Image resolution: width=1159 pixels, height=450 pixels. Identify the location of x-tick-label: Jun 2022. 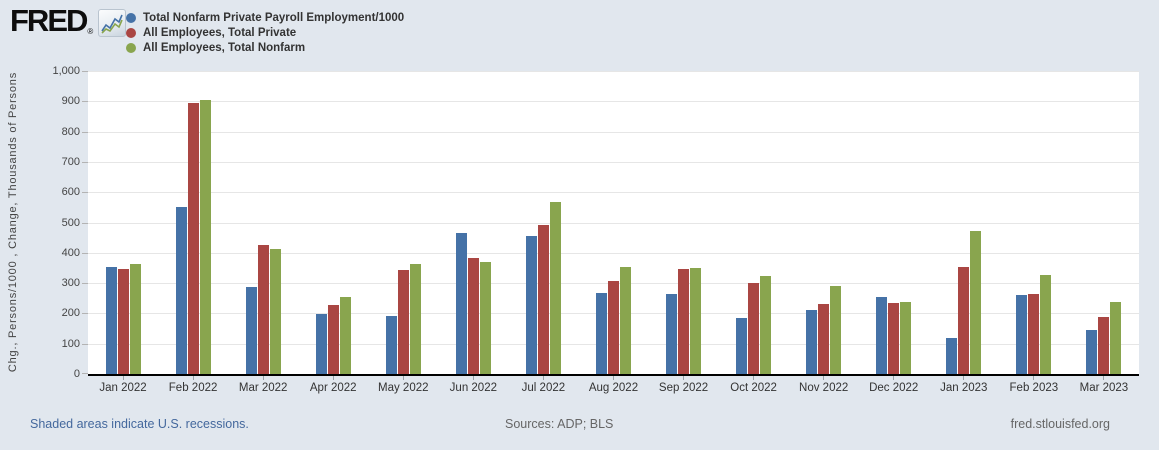
(473, 388).